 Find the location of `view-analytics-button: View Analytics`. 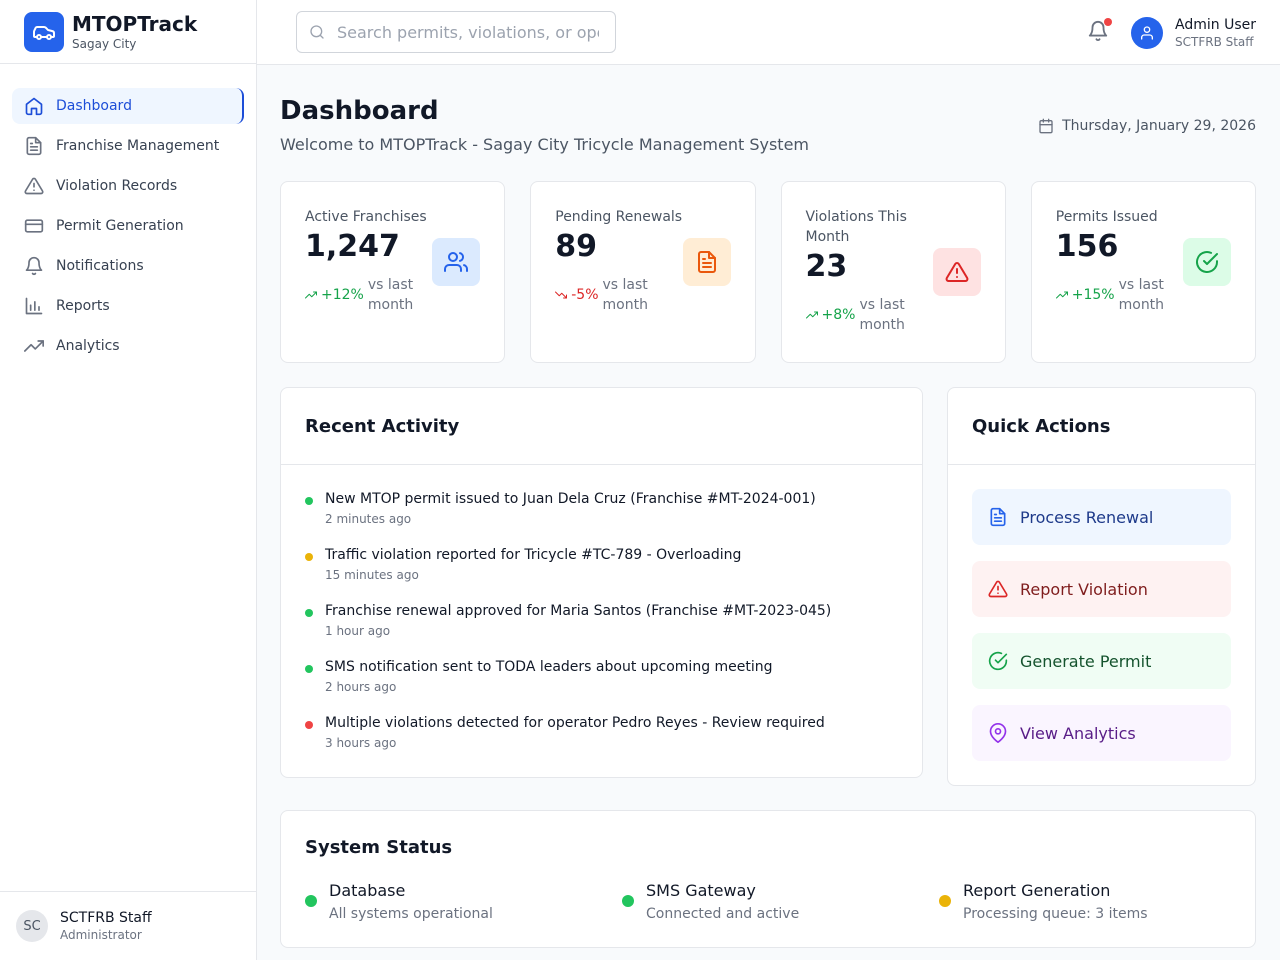

view-analytics-button: View Analytics is located at coordinates (1101, 733).